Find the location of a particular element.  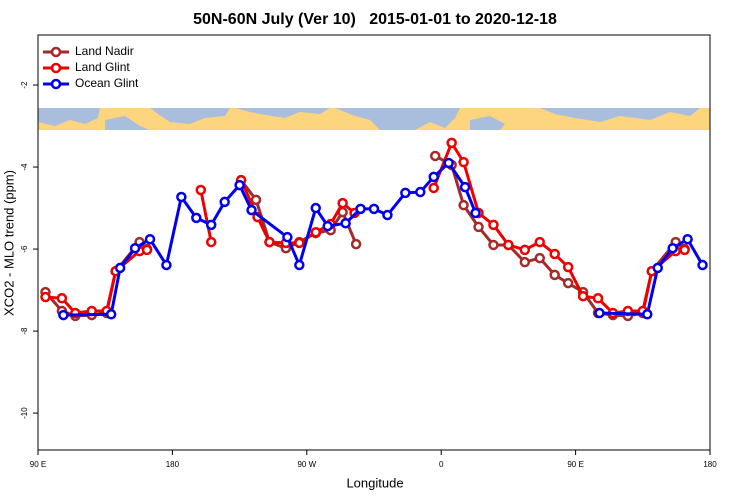

x-axis-label: Longitude is located at coordinates (374, 482).